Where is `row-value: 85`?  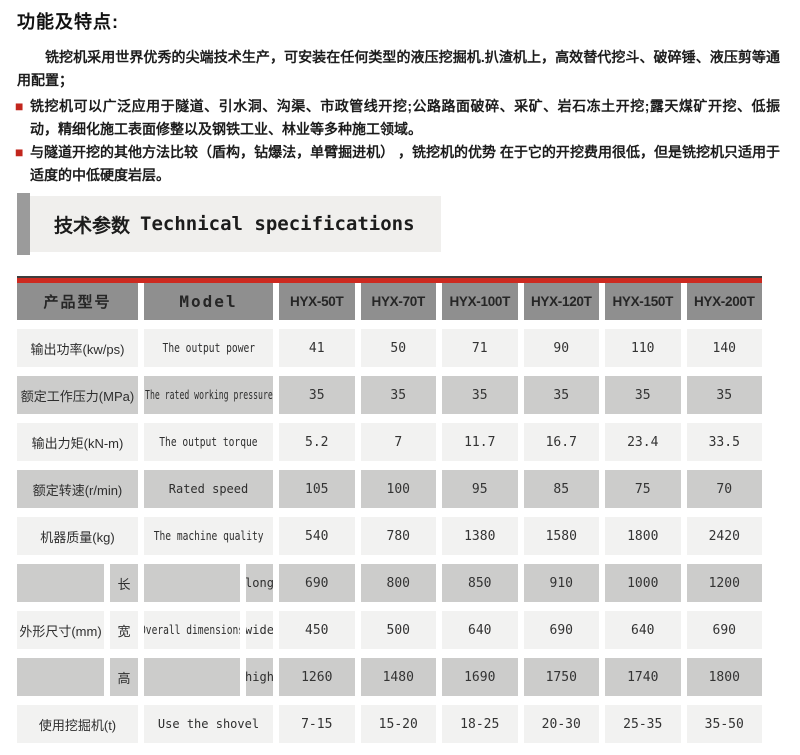 row-value: 85 is located at coordinates (561, 489).